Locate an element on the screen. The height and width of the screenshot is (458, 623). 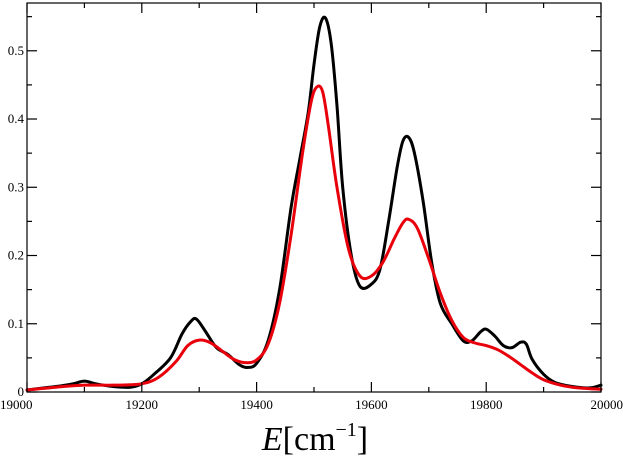
x-tick-label: 19800 is located at coordinates (486, 404).